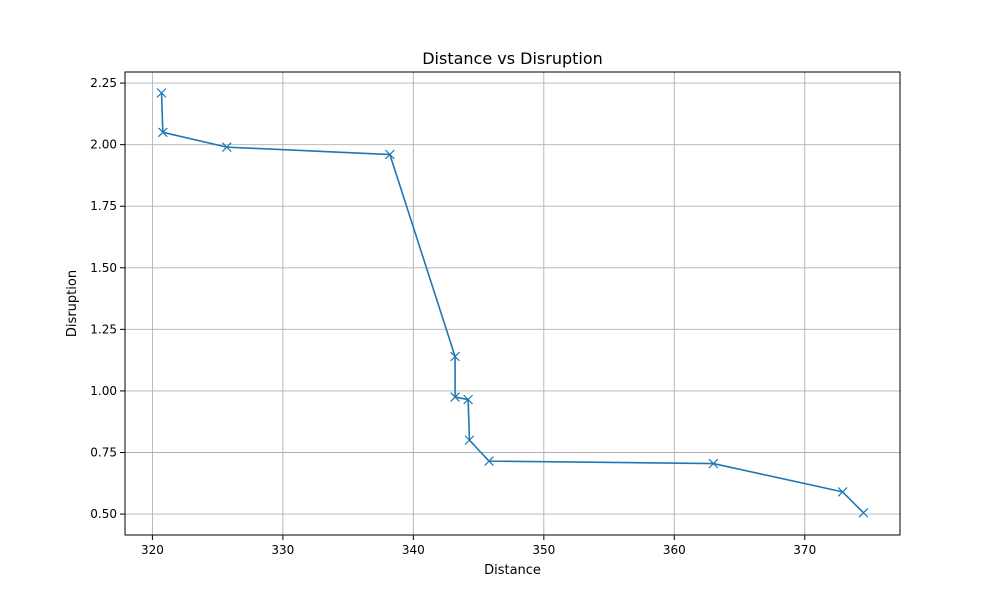 The height and width of the screenshot is (604, 1000). Describe the element at coordinates (103, 145) in the screenshot. I see `y-tick-label: 2.00` at that location.